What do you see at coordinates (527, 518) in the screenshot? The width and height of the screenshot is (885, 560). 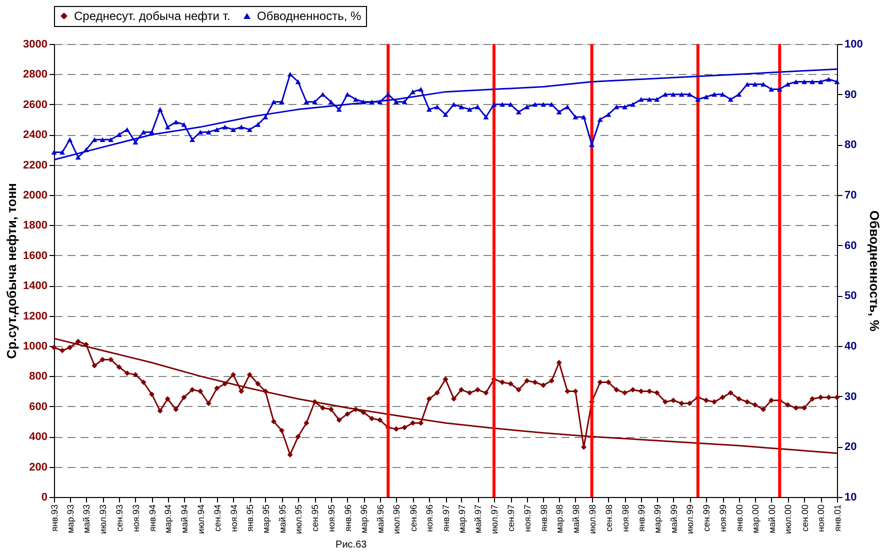 I see `x-tick-label: ноя.97` at bounding box center [527, 518].